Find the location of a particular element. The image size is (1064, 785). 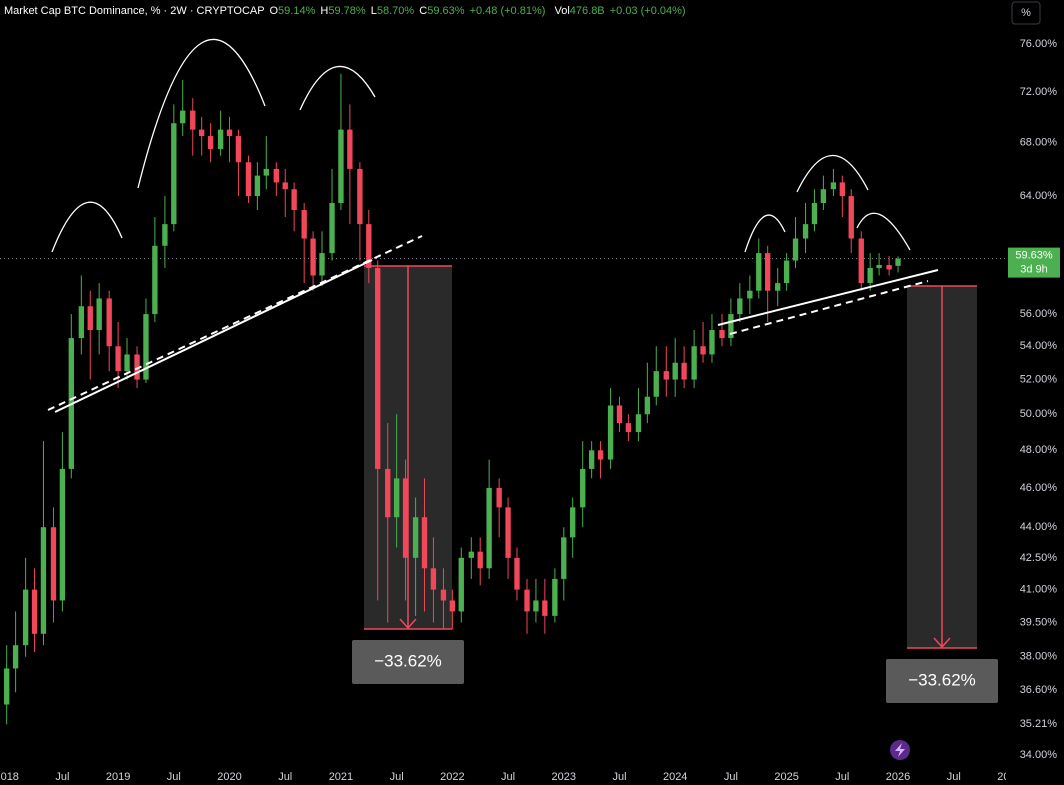

volume: 476.8B is located at coordinates (587, 11).